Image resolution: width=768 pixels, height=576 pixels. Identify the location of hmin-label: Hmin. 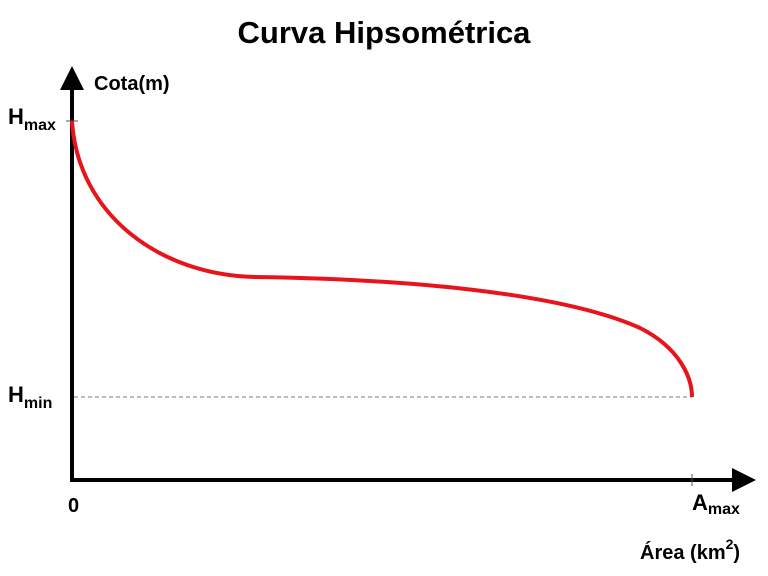
(30, 397).